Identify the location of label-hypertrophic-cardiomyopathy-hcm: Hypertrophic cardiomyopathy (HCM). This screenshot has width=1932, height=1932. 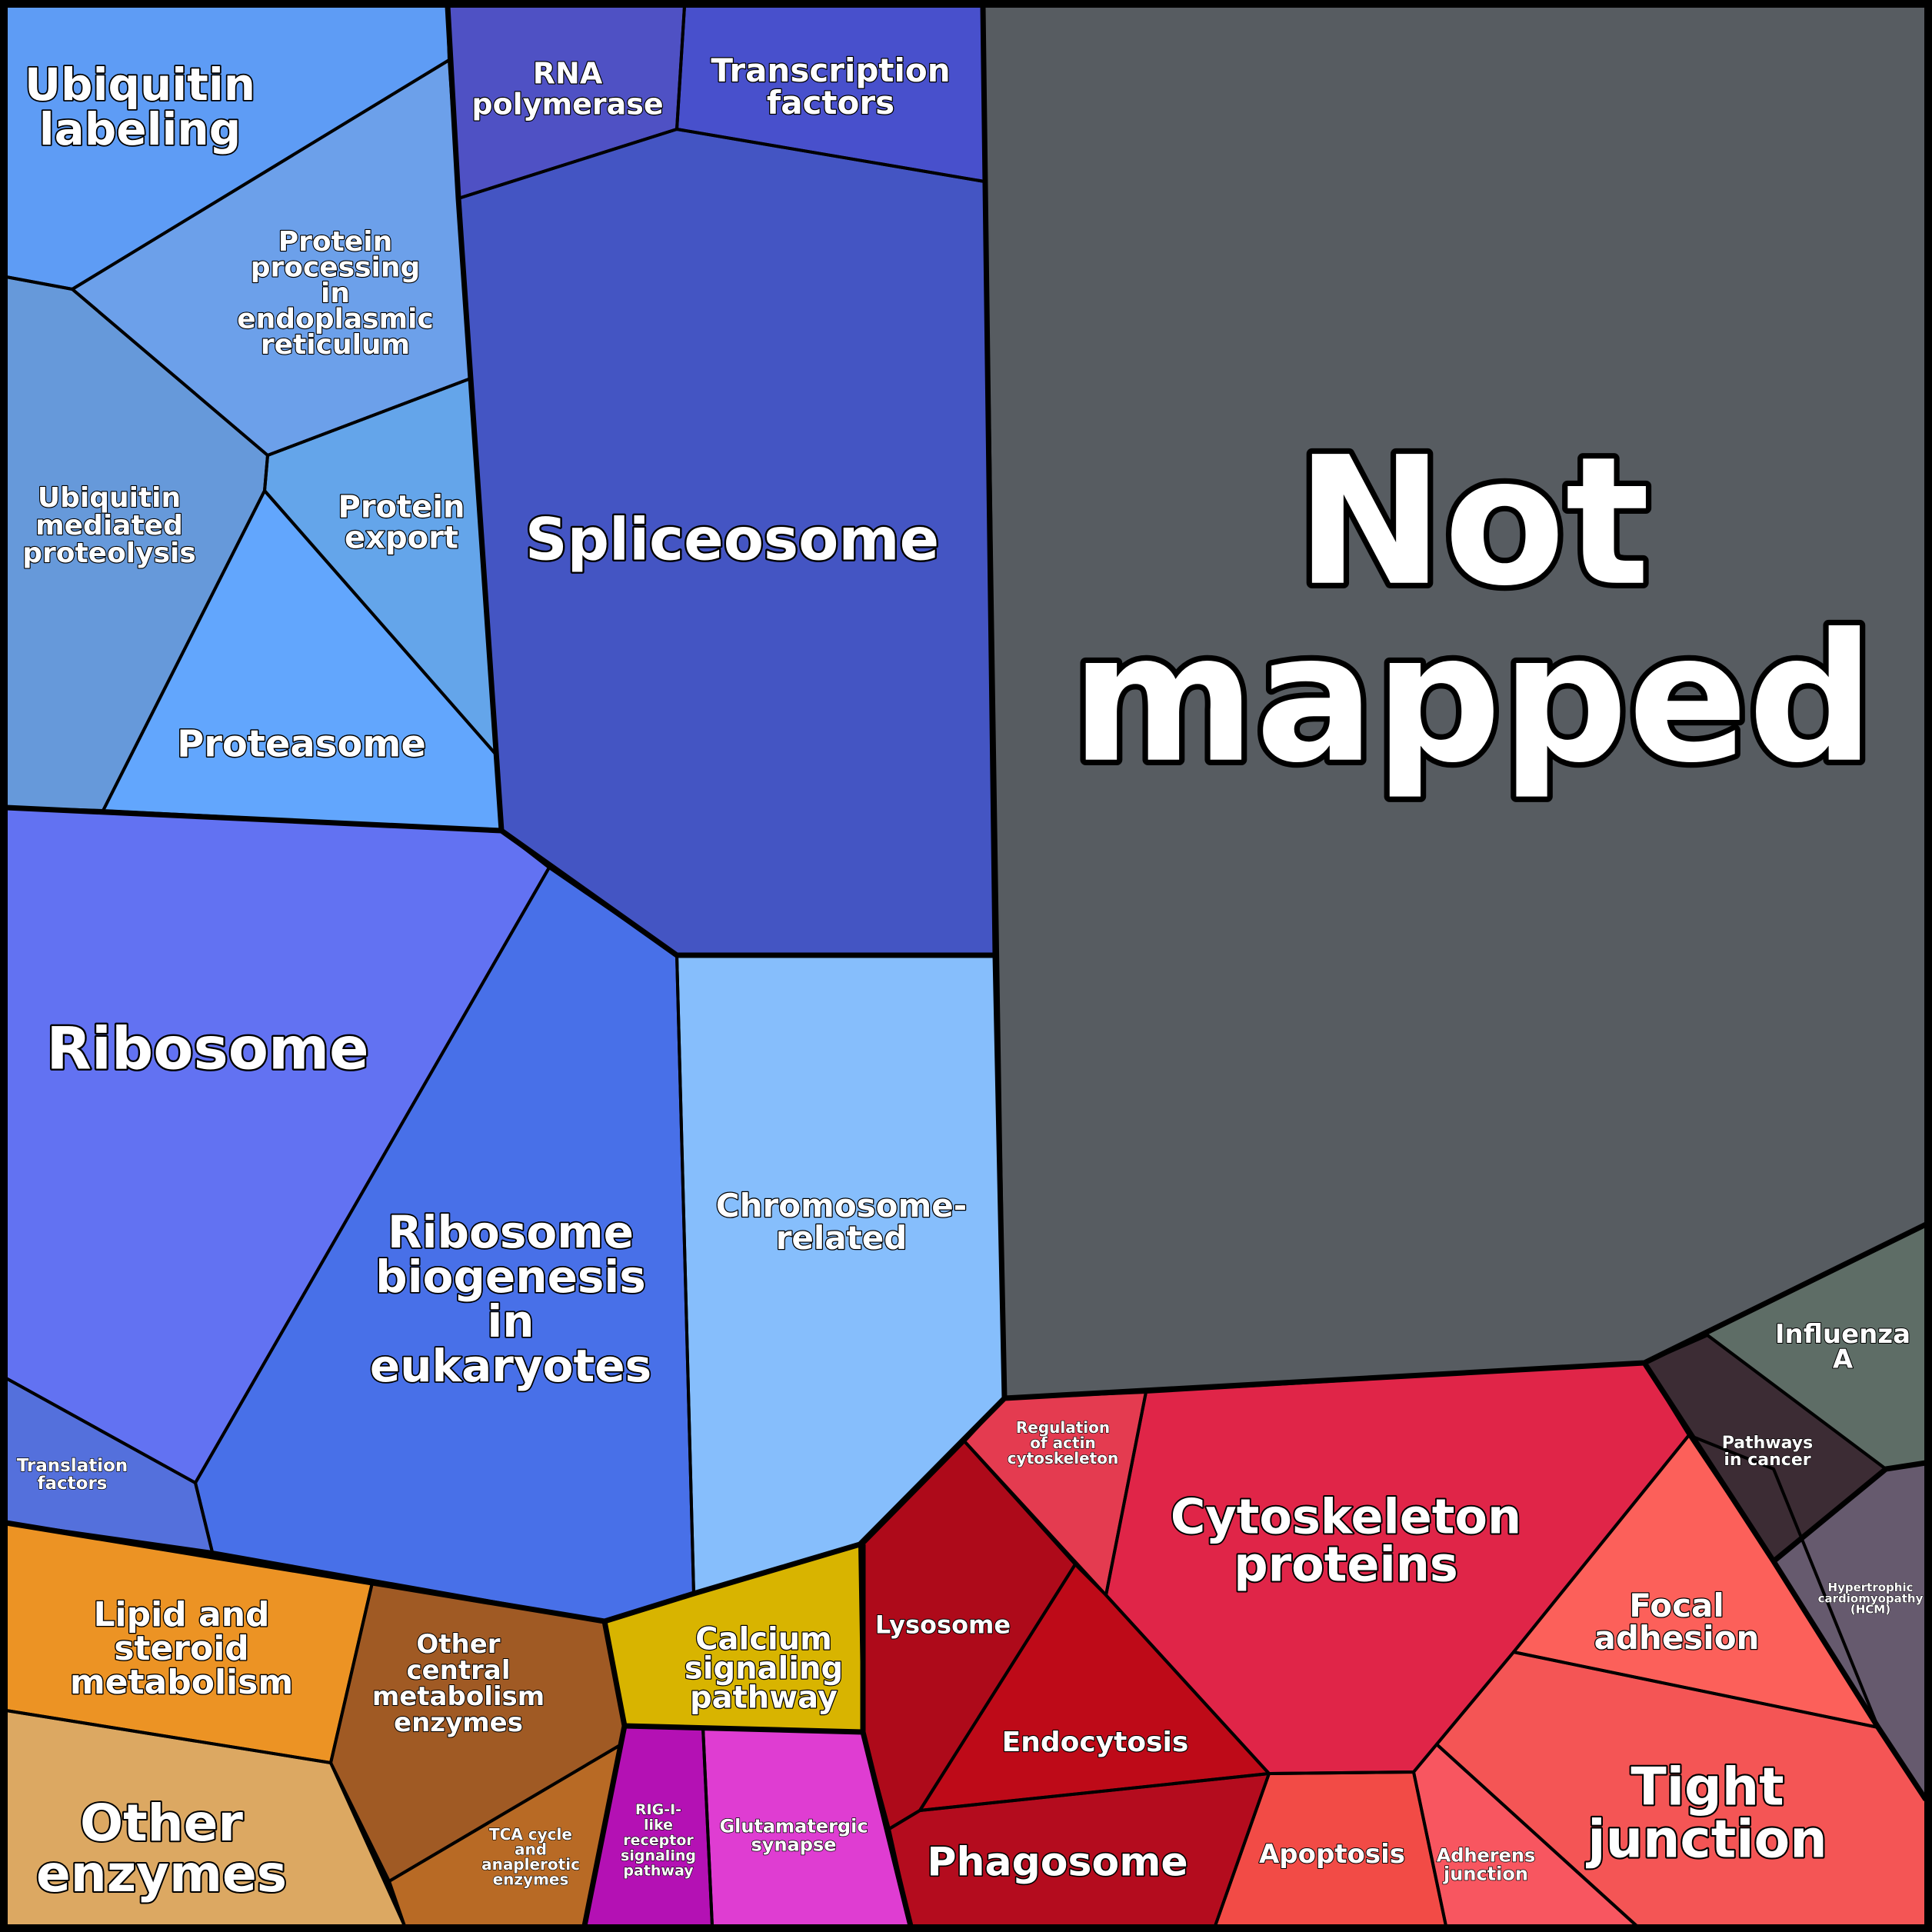
(1871, 1599).